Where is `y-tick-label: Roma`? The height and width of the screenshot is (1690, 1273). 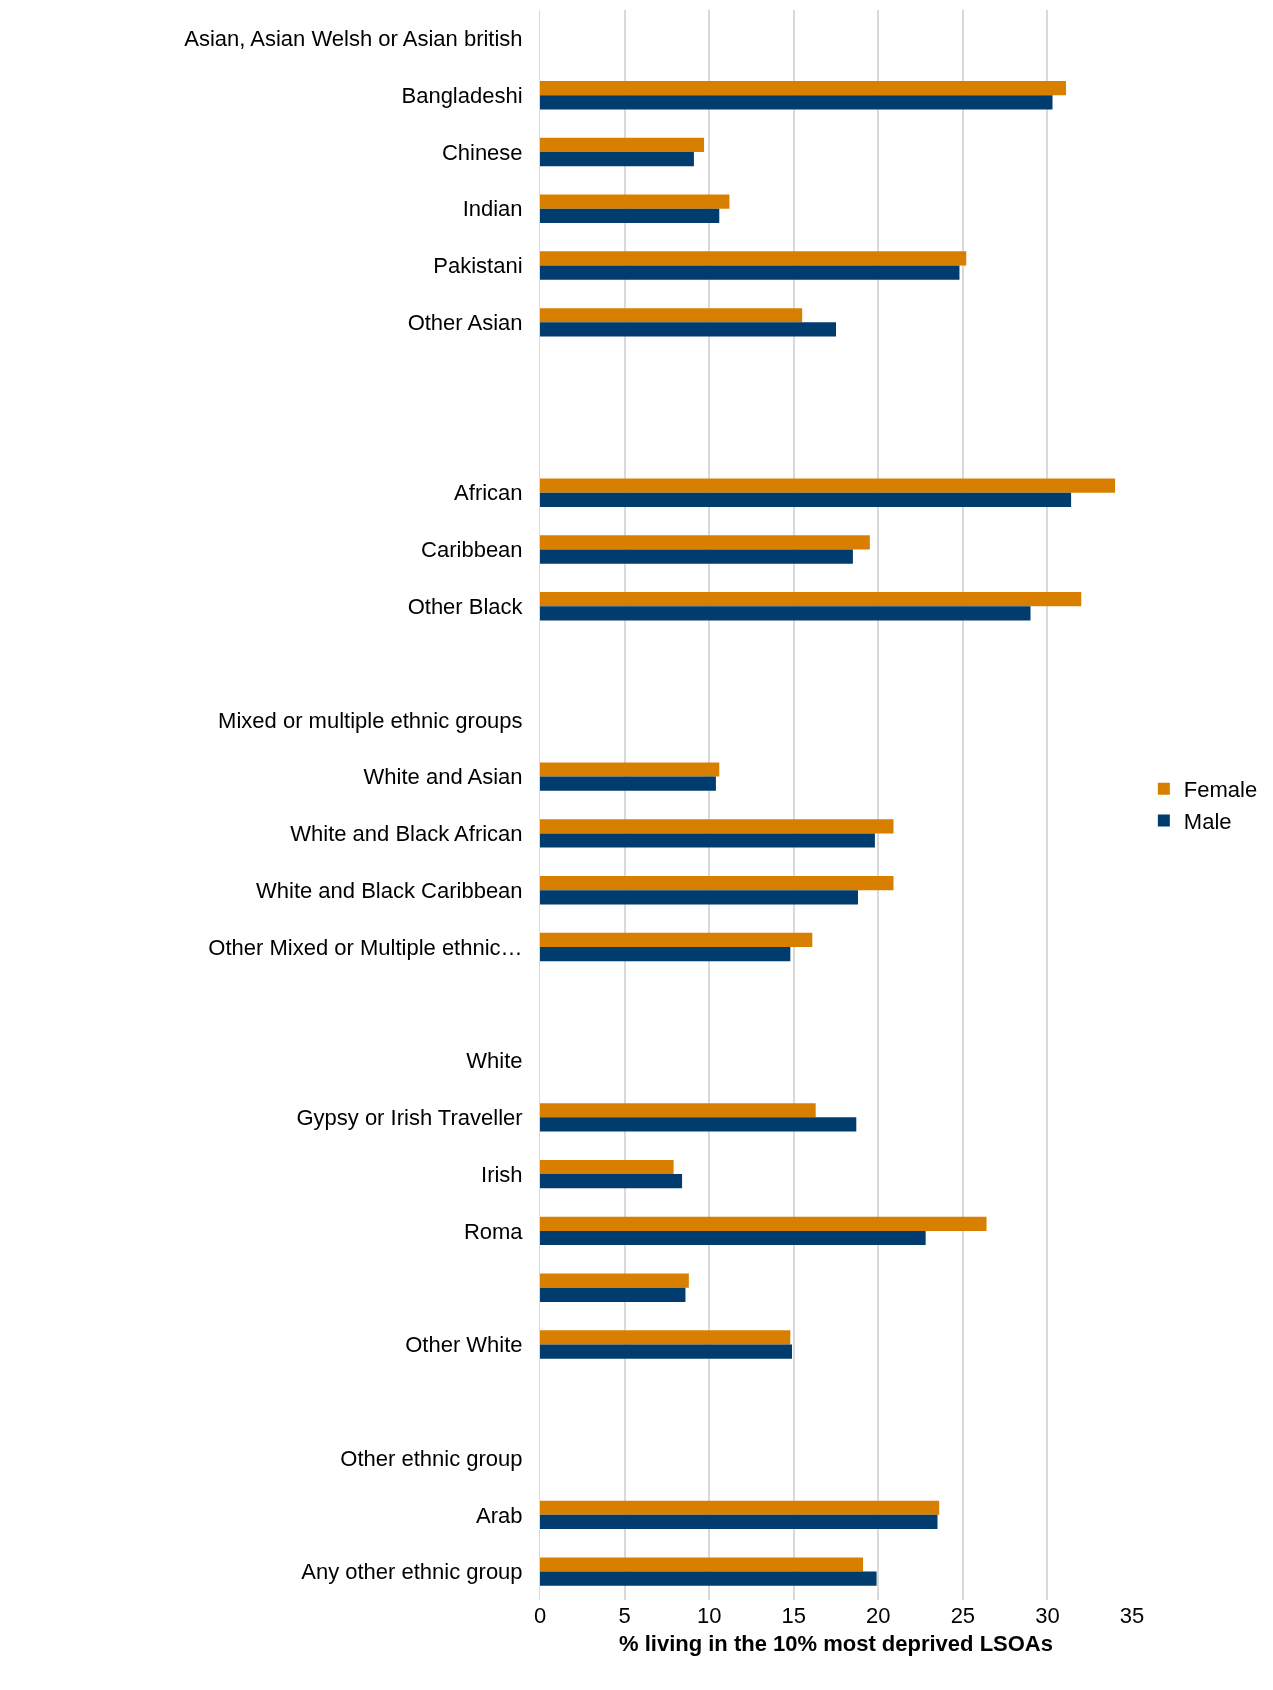 y-tick-label: Roma is located at coordinates (493, 1231).